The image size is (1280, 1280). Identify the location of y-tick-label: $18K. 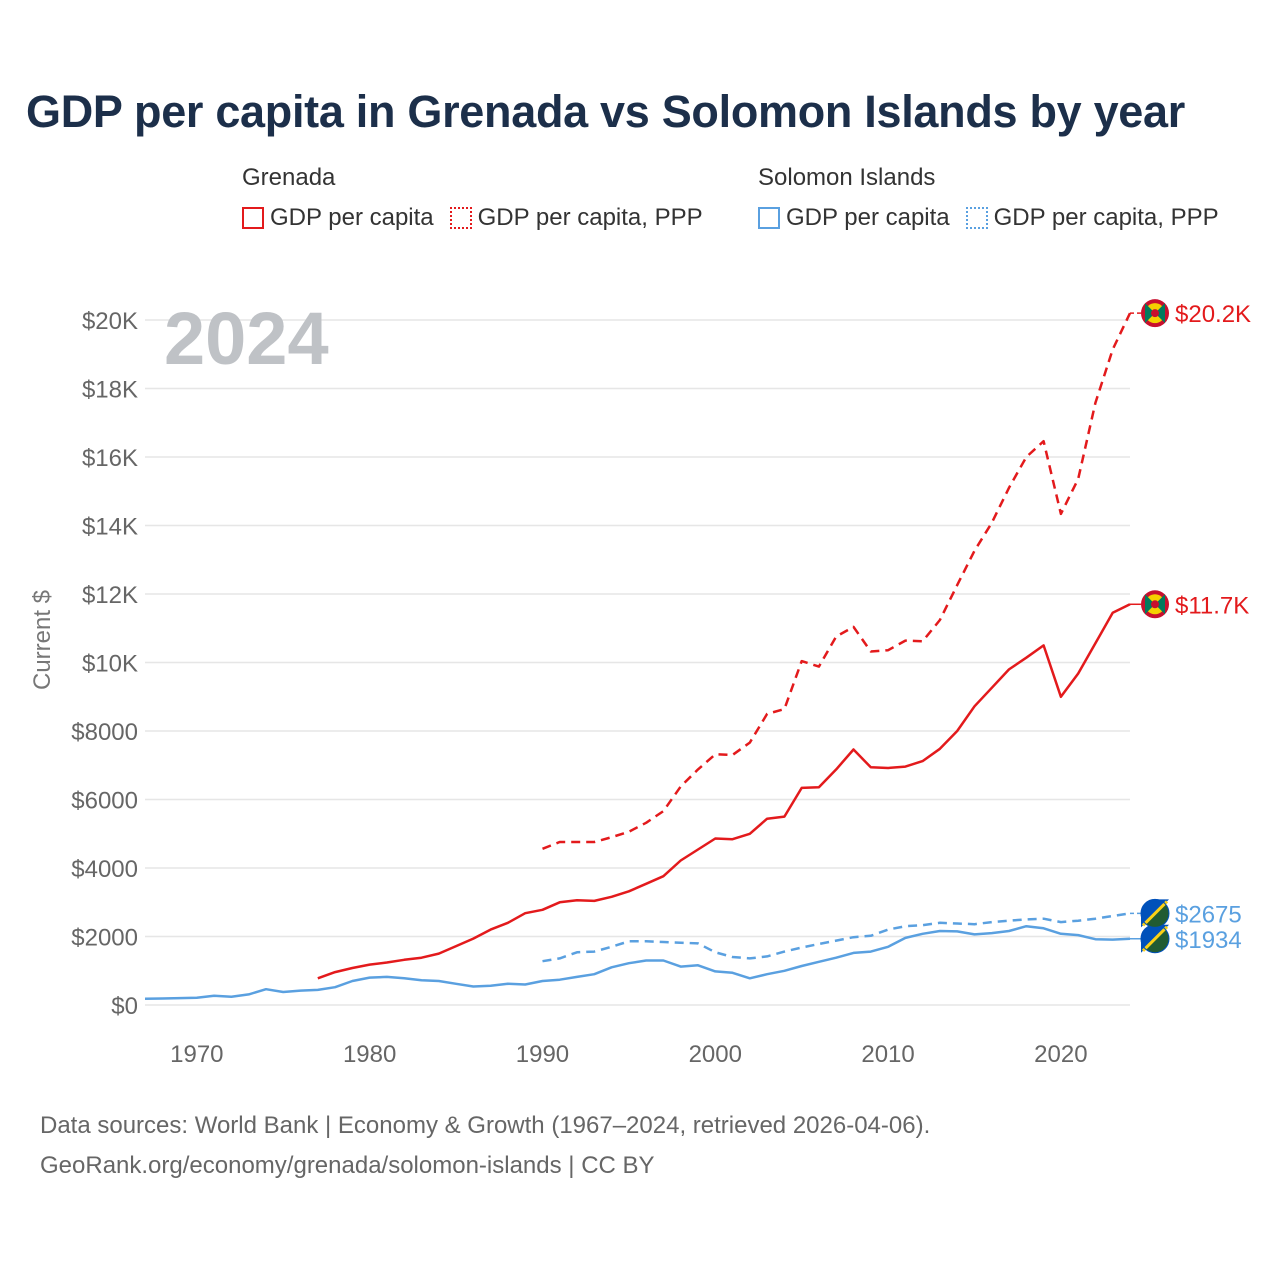
(110, 390).